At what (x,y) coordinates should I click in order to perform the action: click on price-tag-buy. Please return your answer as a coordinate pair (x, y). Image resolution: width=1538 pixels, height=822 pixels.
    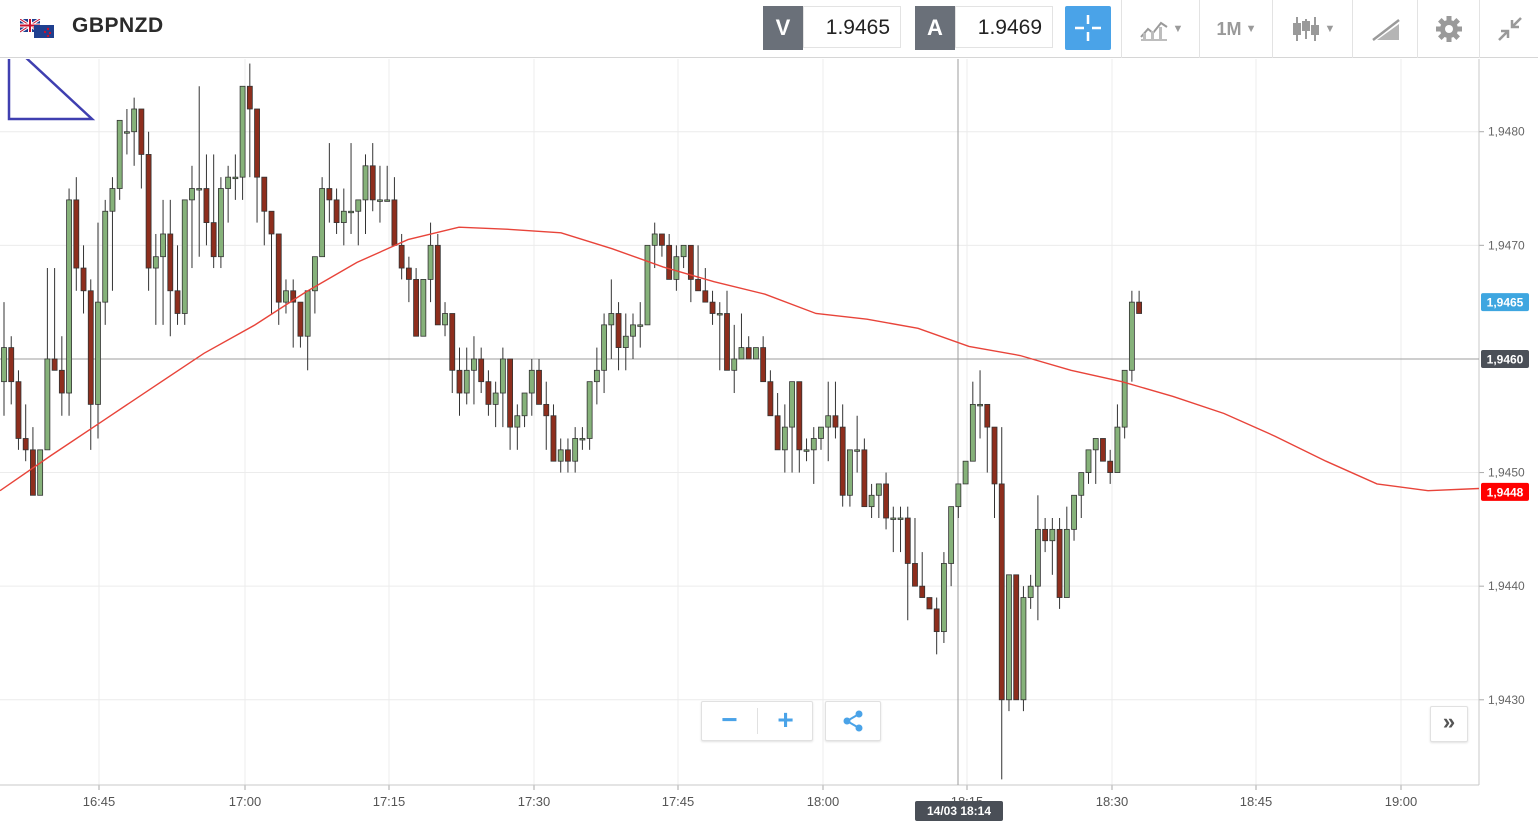
    Looking at the image, I should click on (1505, 491).